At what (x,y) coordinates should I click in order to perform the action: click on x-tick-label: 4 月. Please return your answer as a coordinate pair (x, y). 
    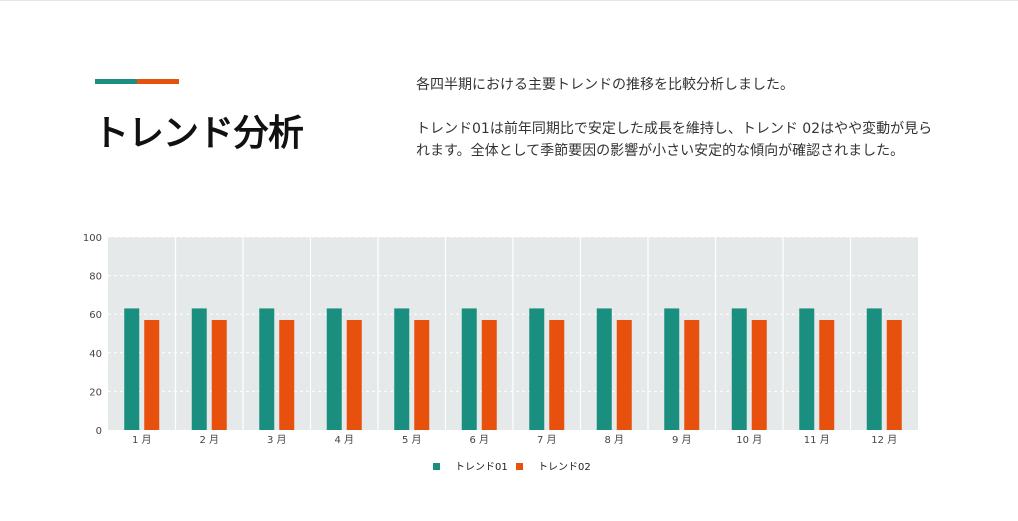
    Looking at the image, I should click on (344, 440).